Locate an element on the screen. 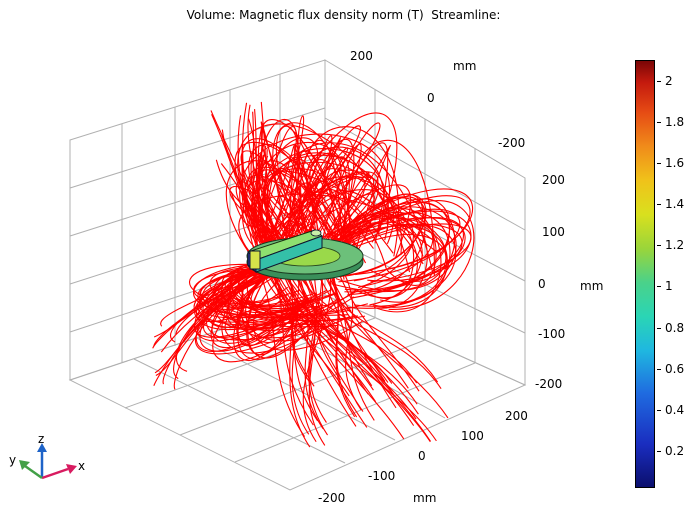 This screenshot has width=687, height=507. axis-front-labels: 200 100 0 -100 mm -200 is located at coordinates (423, 457).